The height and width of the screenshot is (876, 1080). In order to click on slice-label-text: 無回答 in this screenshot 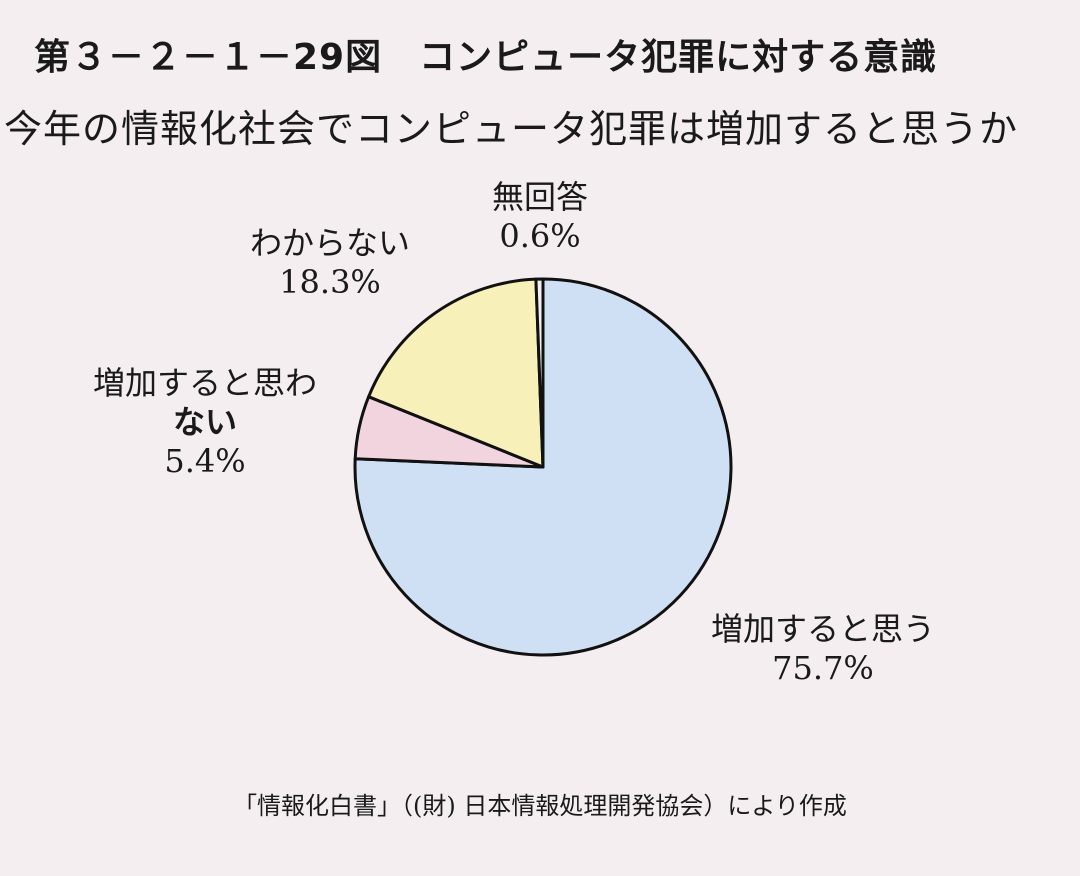, I will do `click(539, 197)`.